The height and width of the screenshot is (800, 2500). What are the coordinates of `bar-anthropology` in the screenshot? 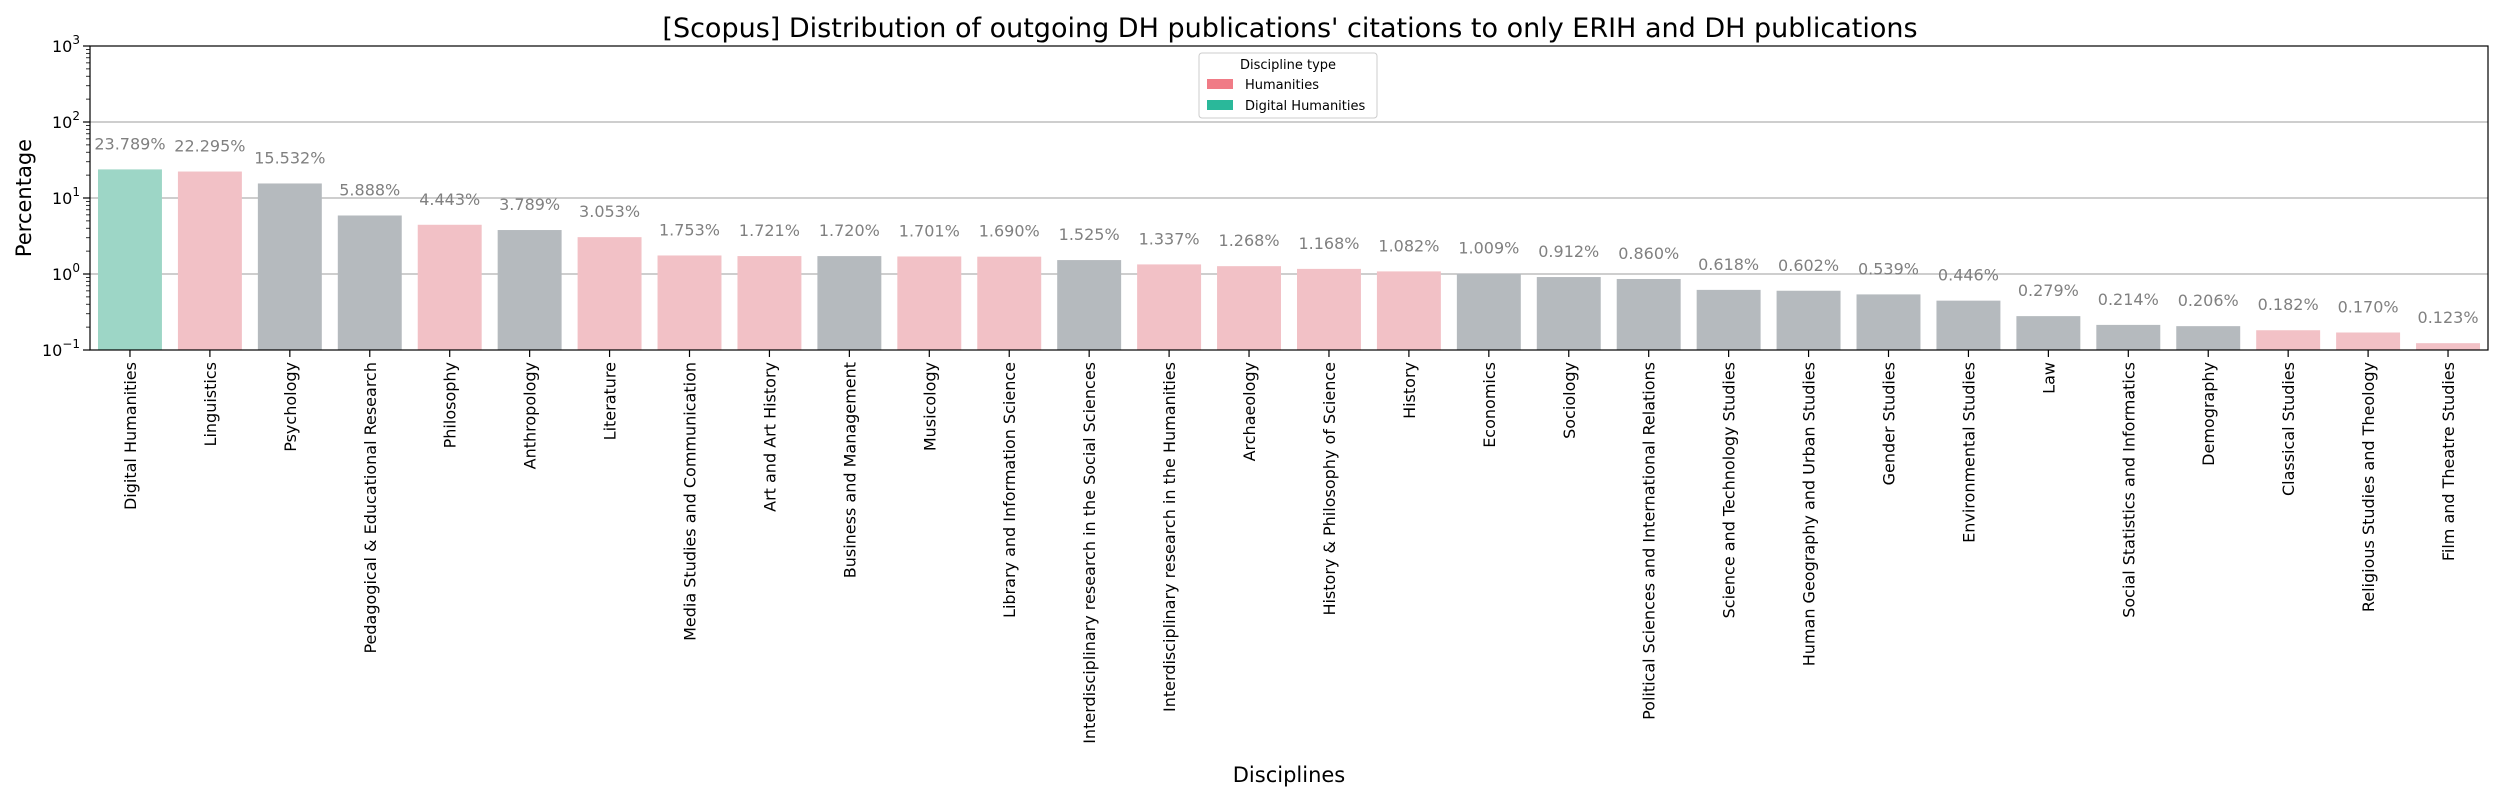 It's located at (529, 290).